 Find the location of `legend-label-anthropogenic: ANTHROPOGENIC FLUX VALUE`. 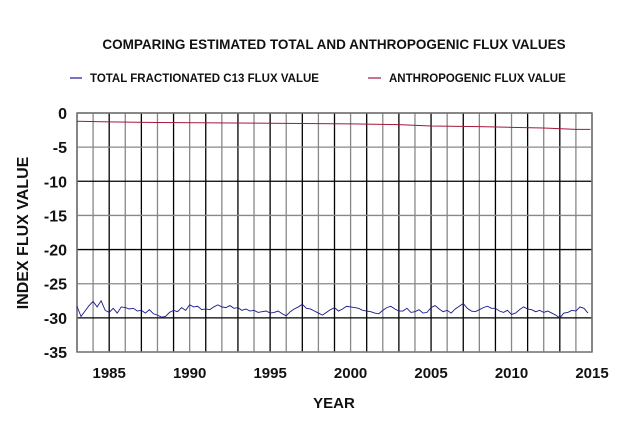

legend-label-anthropogenic: ANTHROPOGENIC FLUX VALUE is located at coordinates (477, 79).